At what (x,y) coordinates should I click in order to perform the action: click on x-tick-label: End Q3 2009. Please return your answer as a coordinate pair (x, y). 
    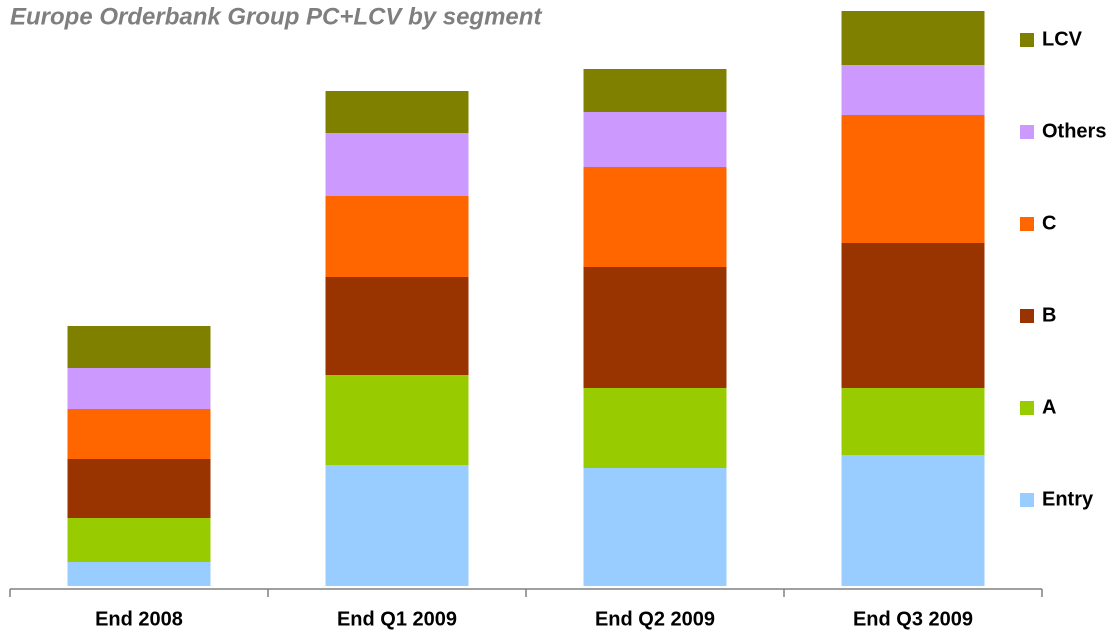
    Looking at the image, I should click on (913, 619).